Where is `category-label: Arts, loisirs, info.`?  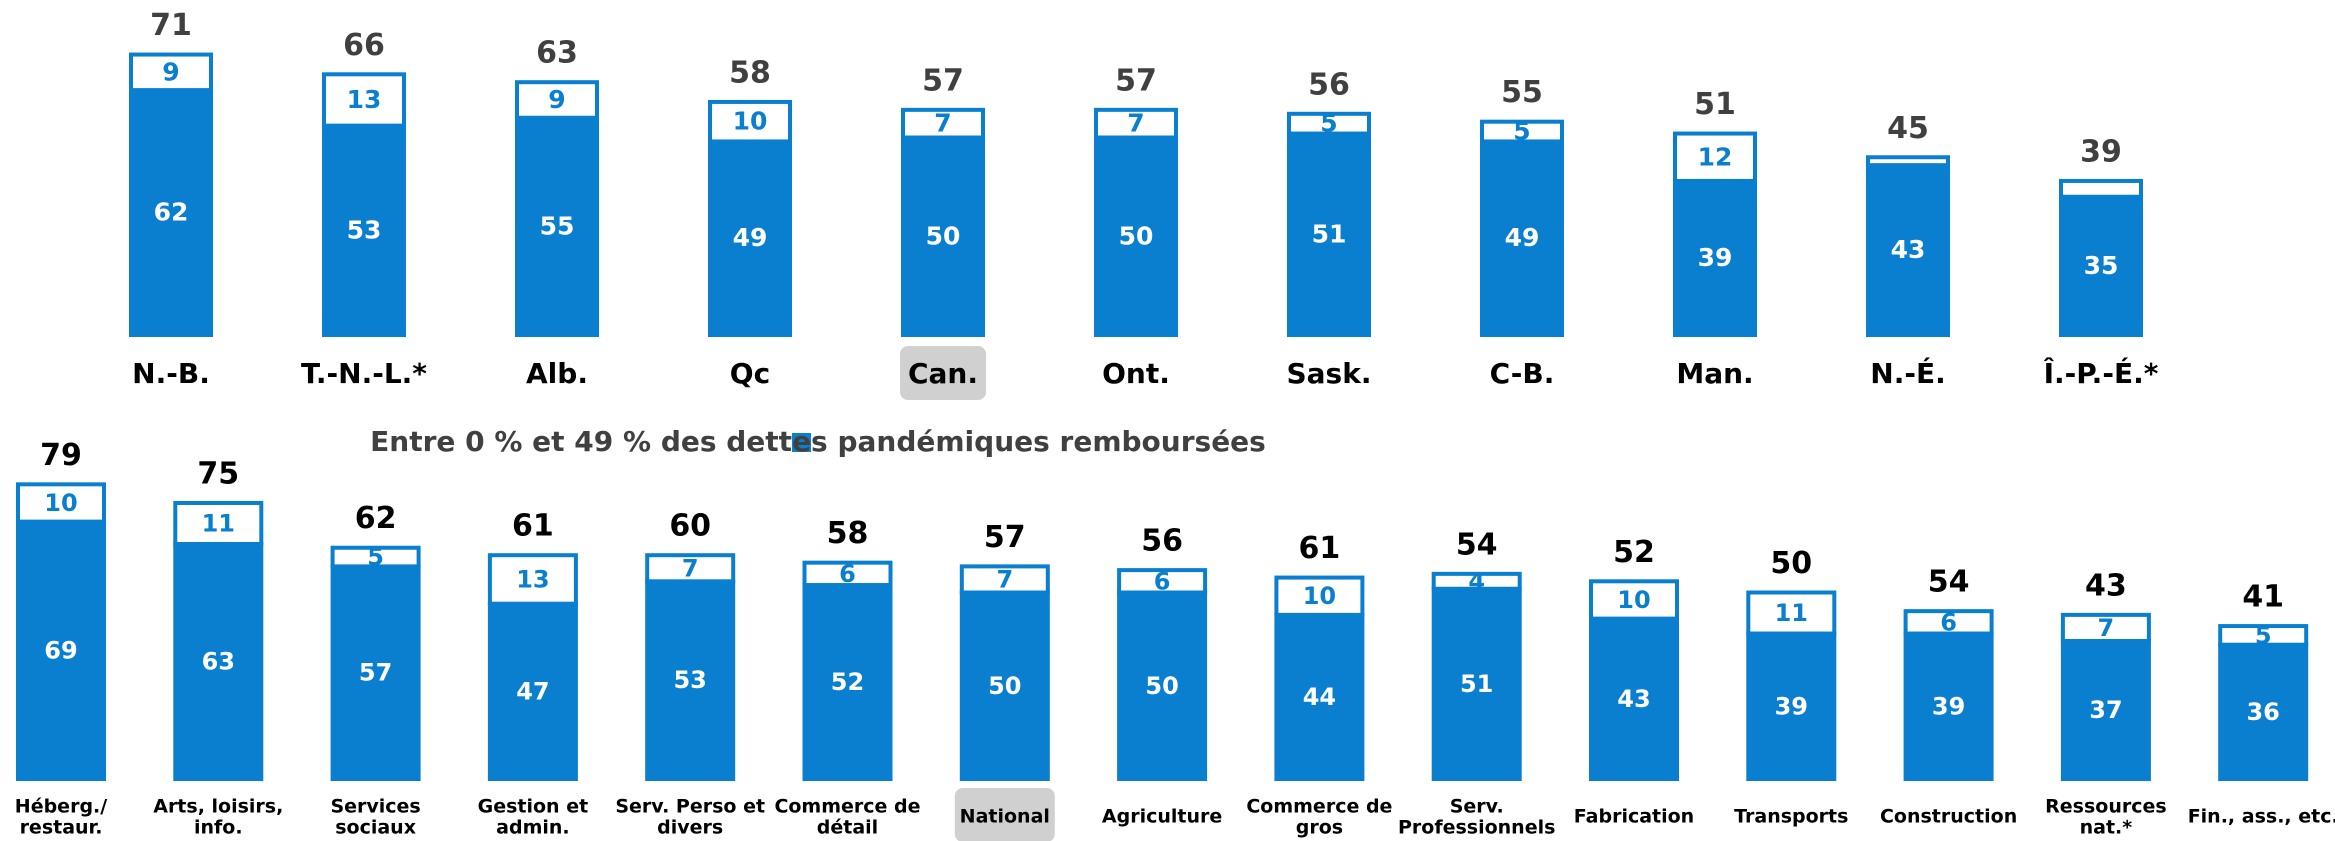 category-label: Arts, loisirs, info. is located at coordinates (218, 816).